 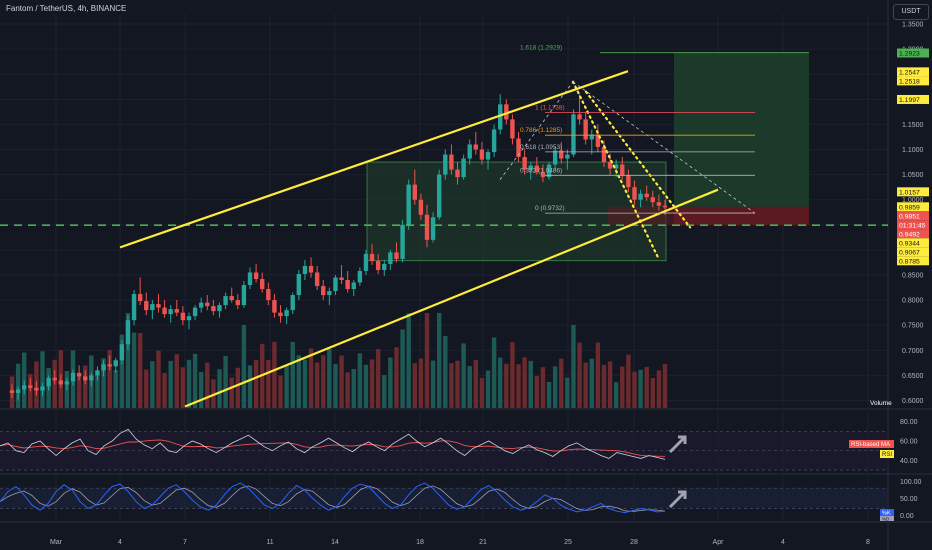 I want to click on currency-button: USDT, so click(x=911, y=12).